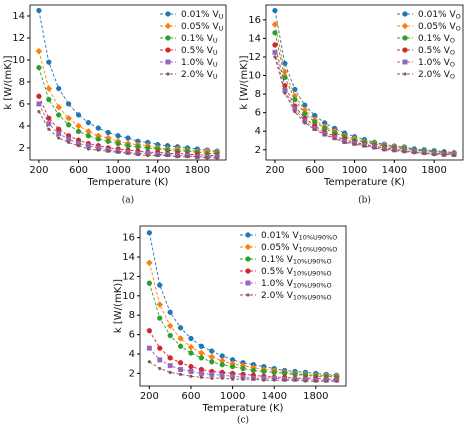 This screenshot has width=474, height=428. Describe the element at coordinates (232, 396) in the screenshot. I see `x-tick-label: 1000` at that location.